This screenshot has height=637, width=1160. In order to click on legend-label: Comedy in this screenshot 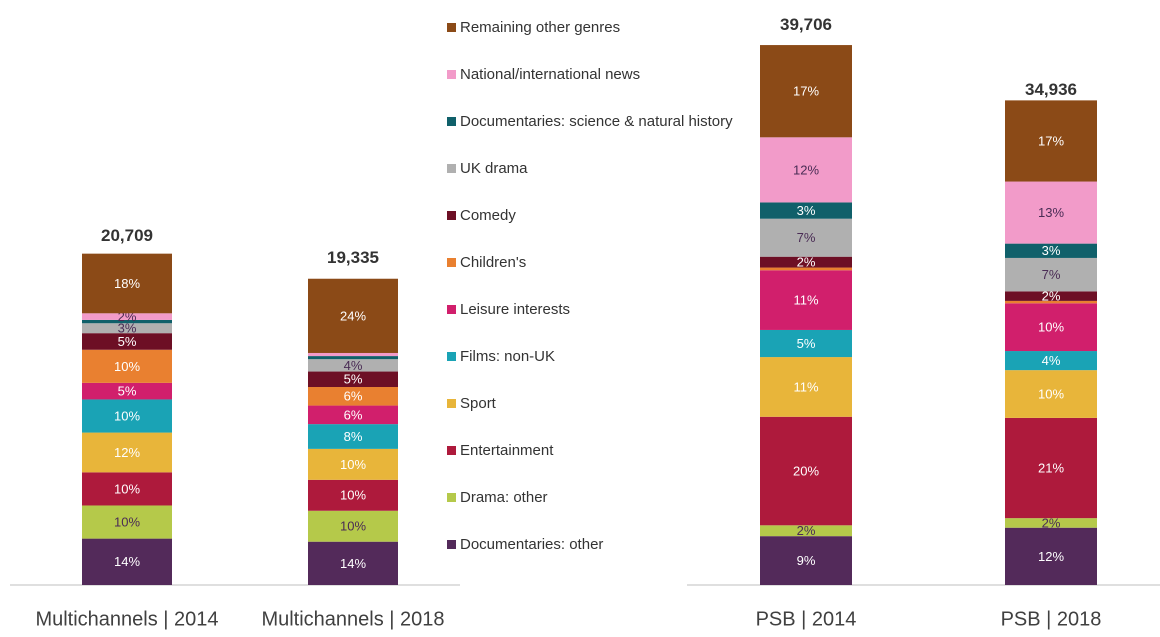, I will do `click(488, 215)`.